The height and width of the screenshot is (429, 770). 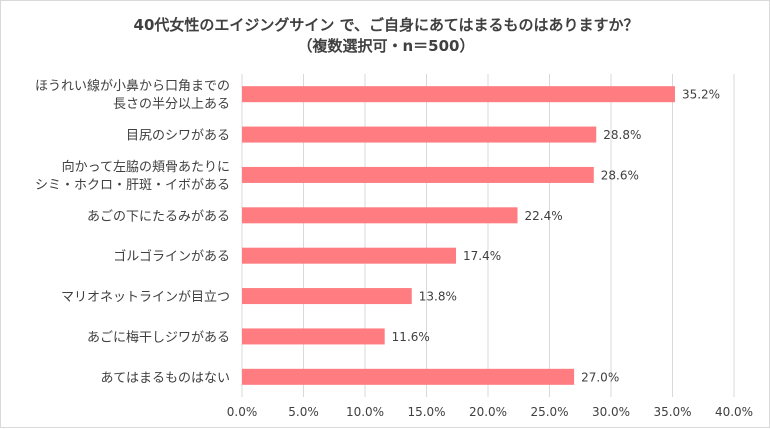 What do you see at coordinates (178, 136) in the screenshot?
I see `category-label: 目尻のシワがある` at bounding box center [178, 136].